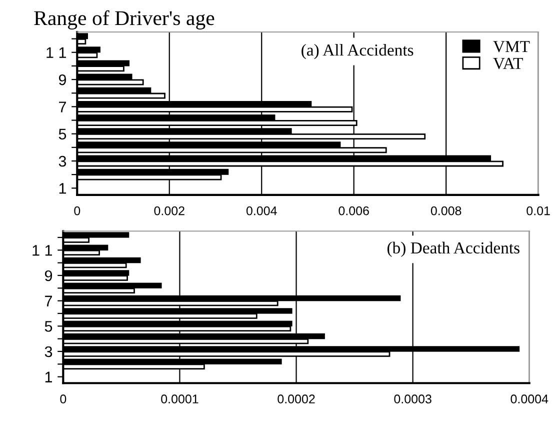 This screenshot has height=421, width=559. What do you see at coordinates (446, 211) in the screenshot?
I see `x-tick-label: 0.008` at bounding box center [446, 211].